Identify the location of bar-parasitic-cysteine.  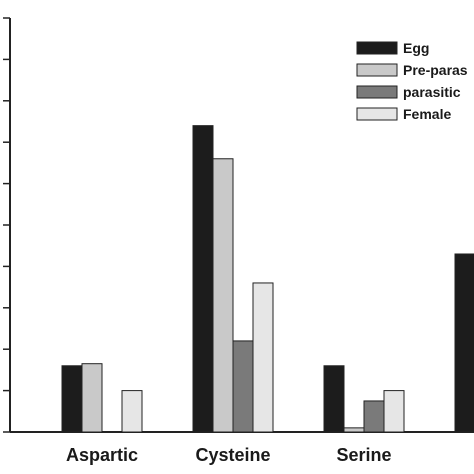
(243, 386).